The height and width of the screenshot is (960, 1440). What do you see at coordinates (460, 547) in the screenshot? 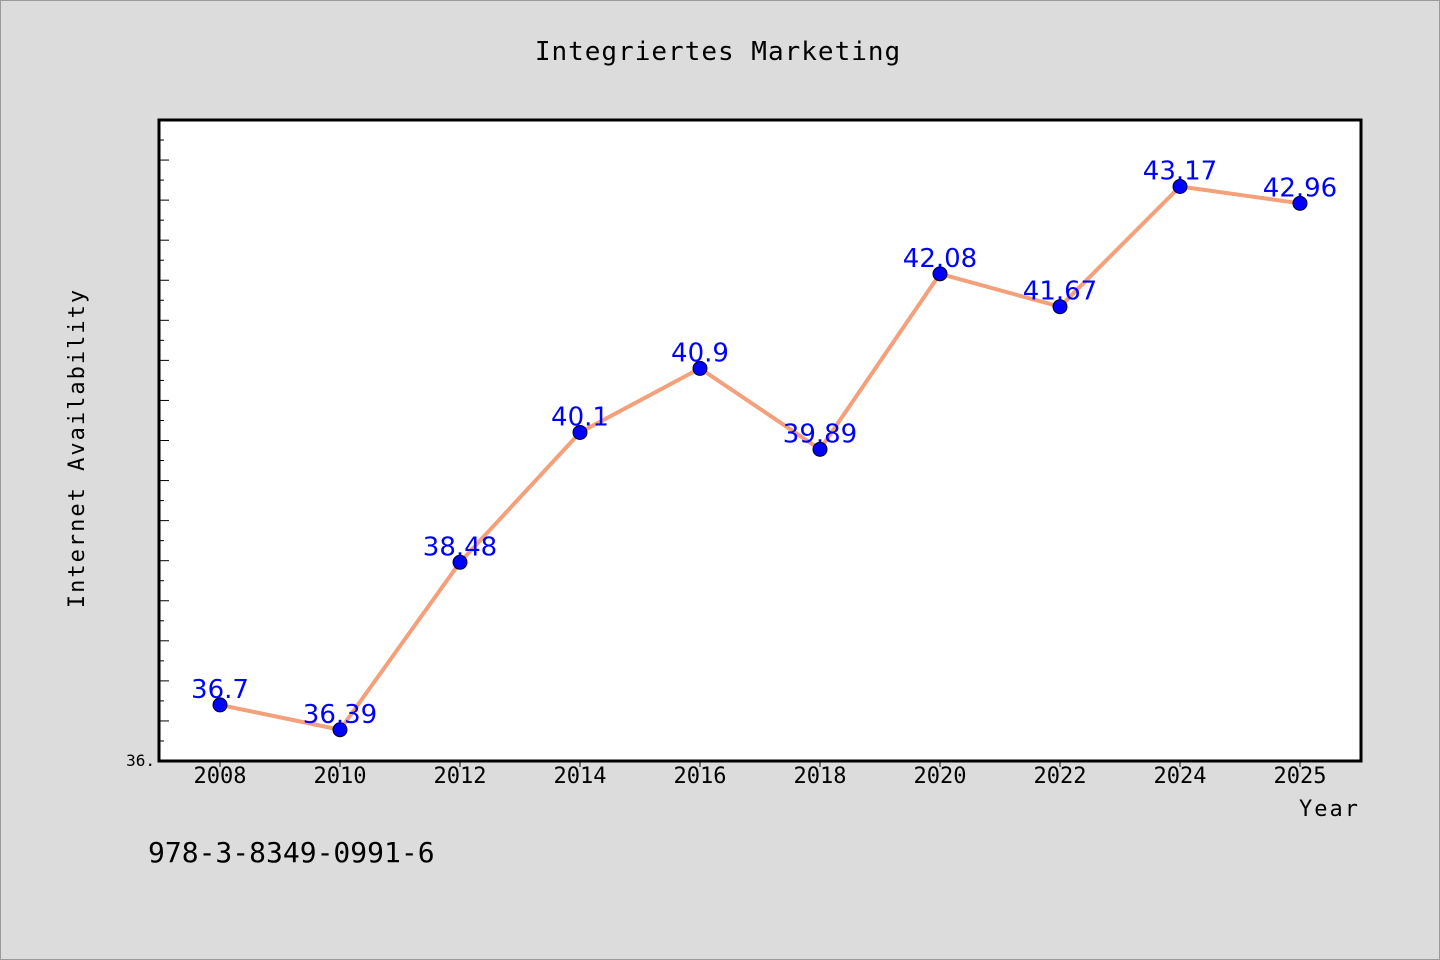
I see `data-label: 38.48` at bounding box center [460, 547].